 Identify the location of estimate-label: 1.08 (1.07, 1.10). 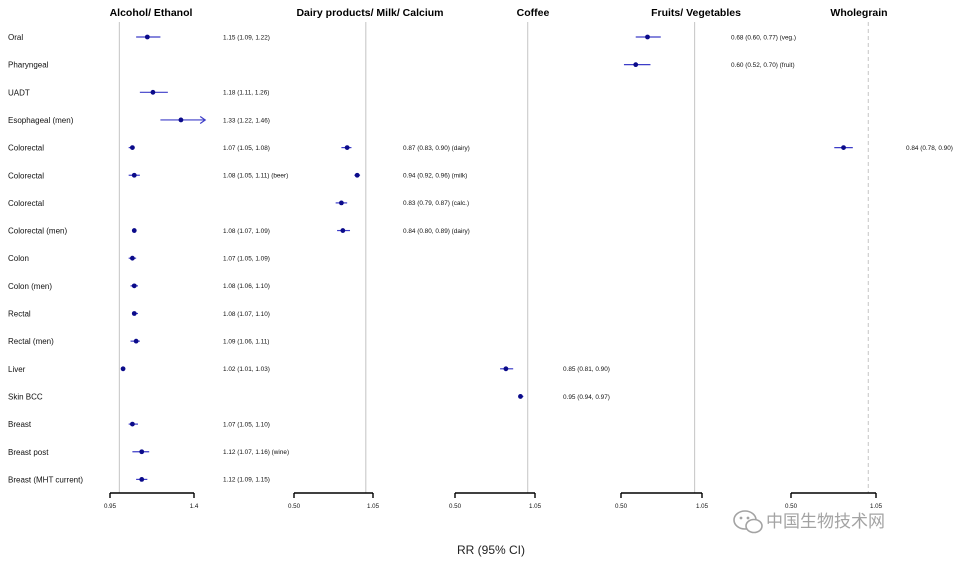
(246, 314).